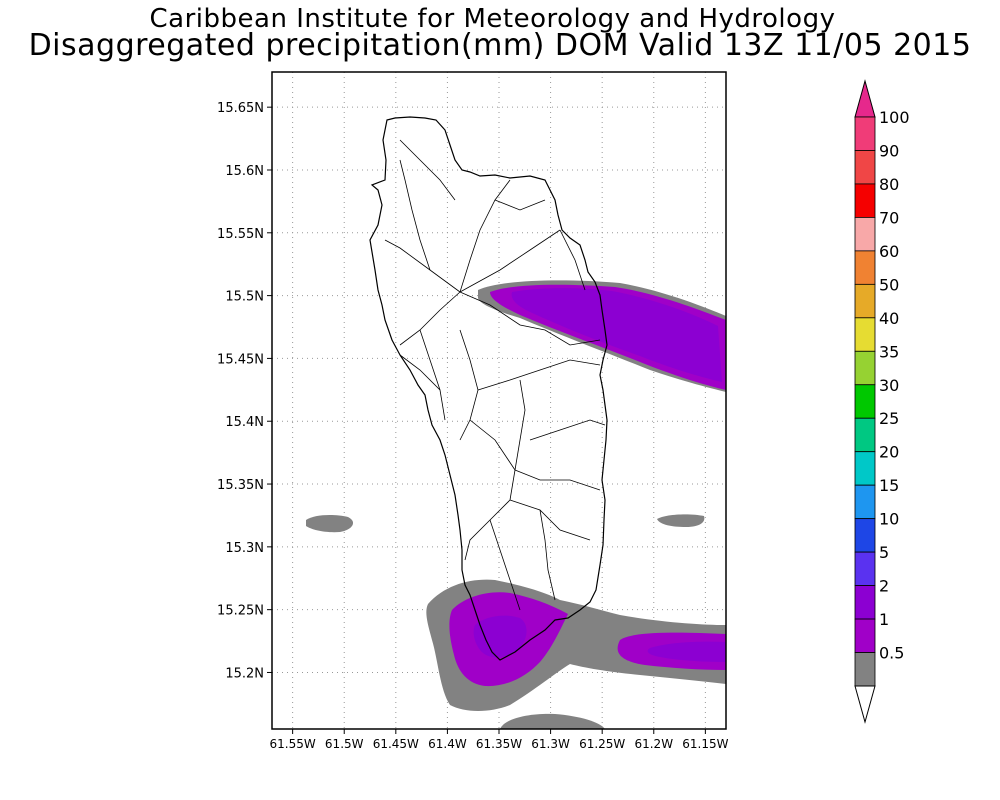  I want to click on lon-tick-label: 61.25W, so click(602, 744).